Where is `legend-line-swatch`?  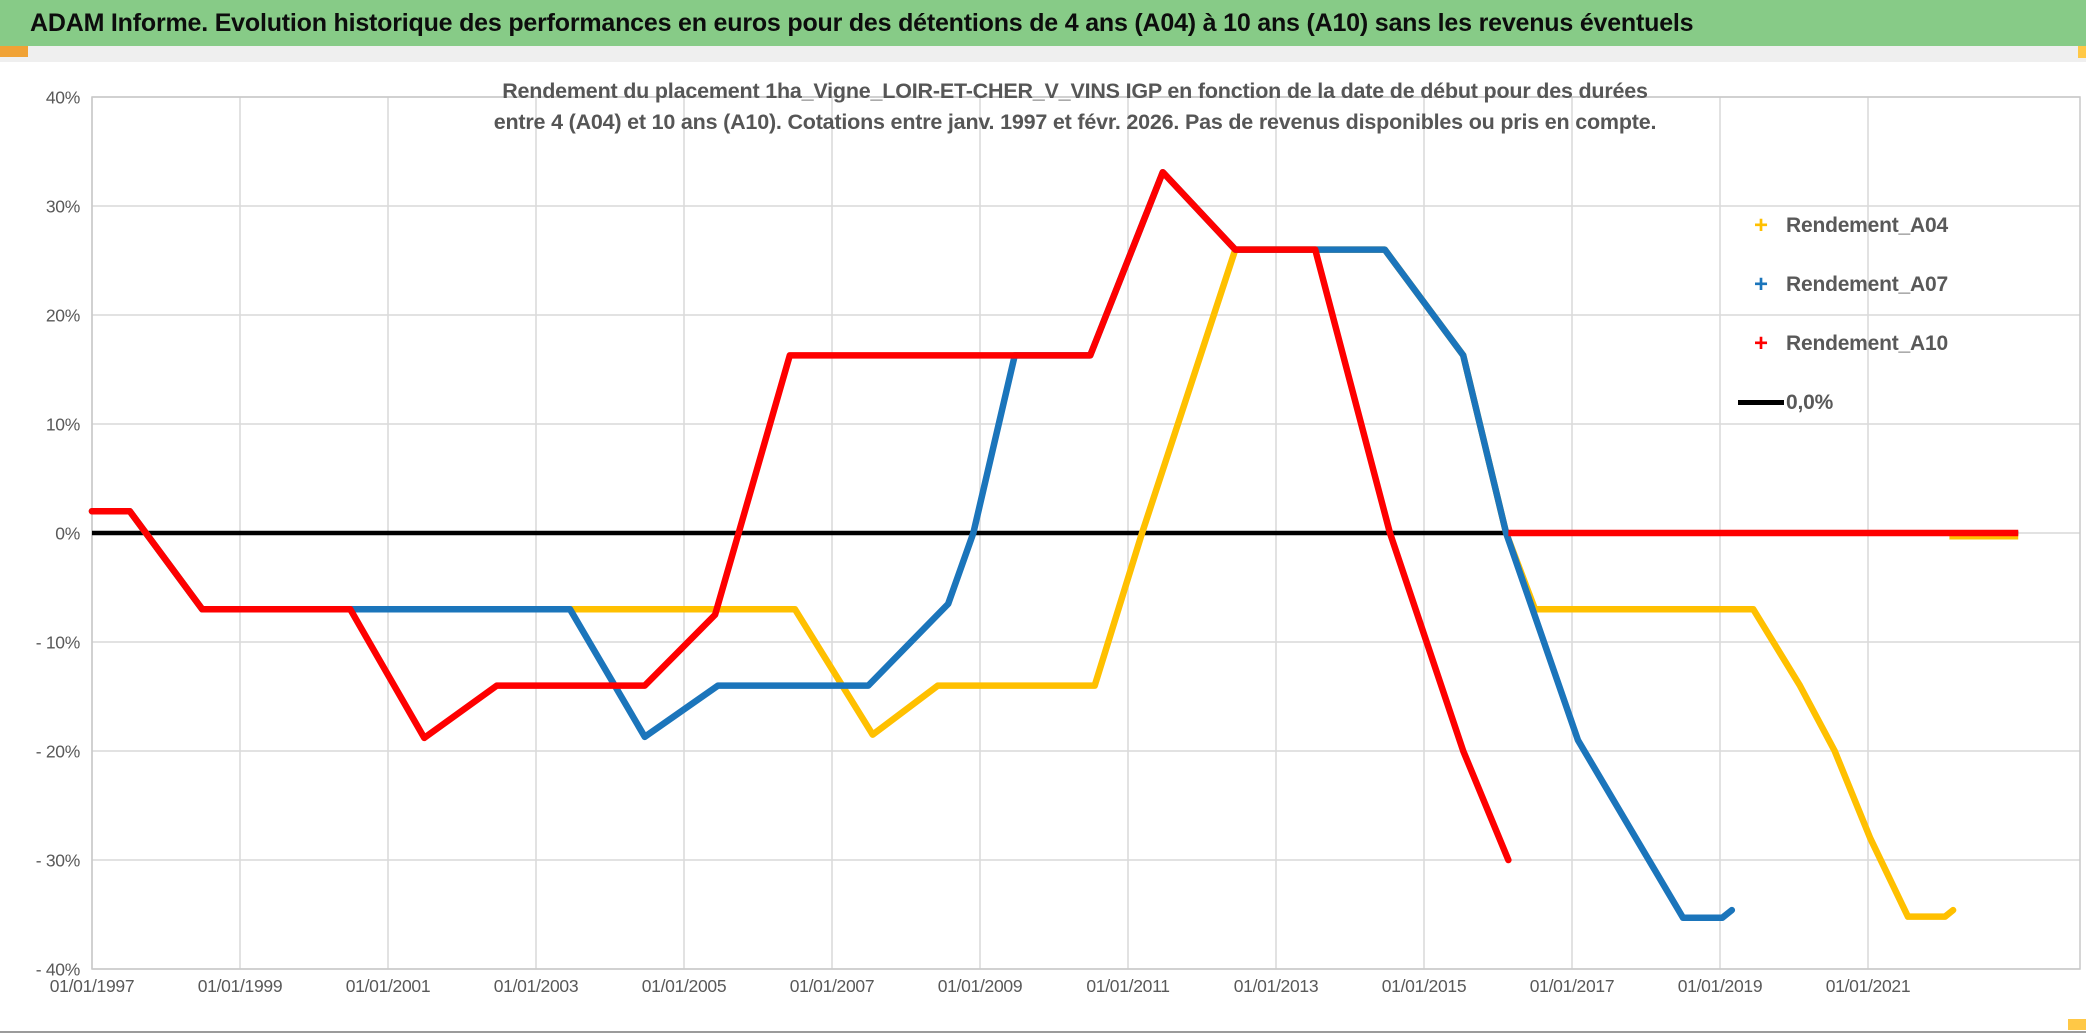
legend-line-swatch is located at coordinates (1761, 402).